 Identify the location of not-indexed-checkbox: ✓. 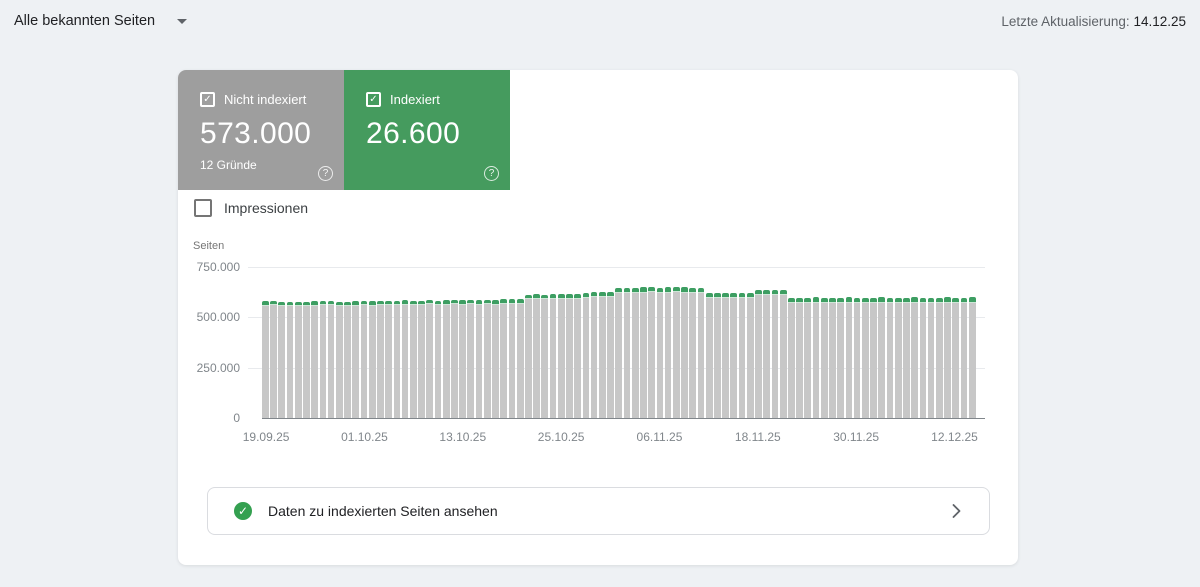
(207, 99).